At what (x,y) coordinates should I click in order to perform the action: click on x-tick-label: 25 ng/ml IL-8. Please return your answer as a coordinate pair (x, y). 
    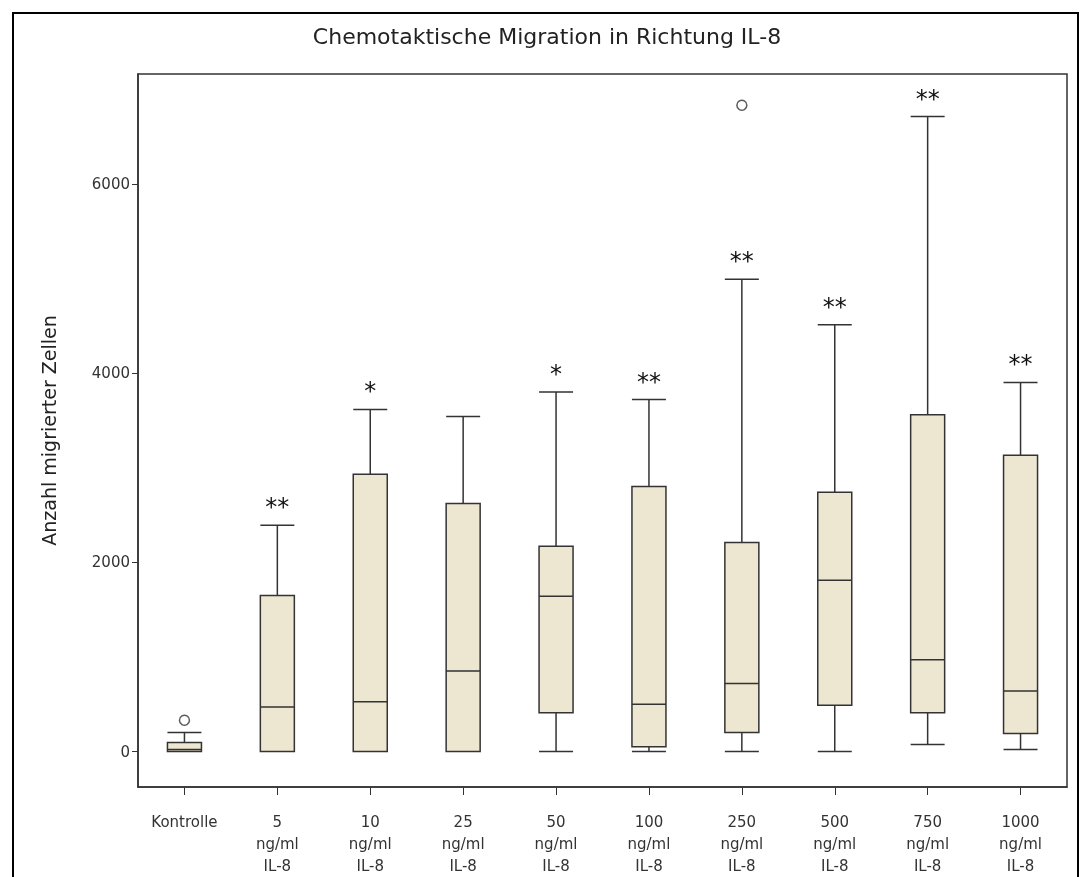
    Looking at the image, I should click on (463, 844).